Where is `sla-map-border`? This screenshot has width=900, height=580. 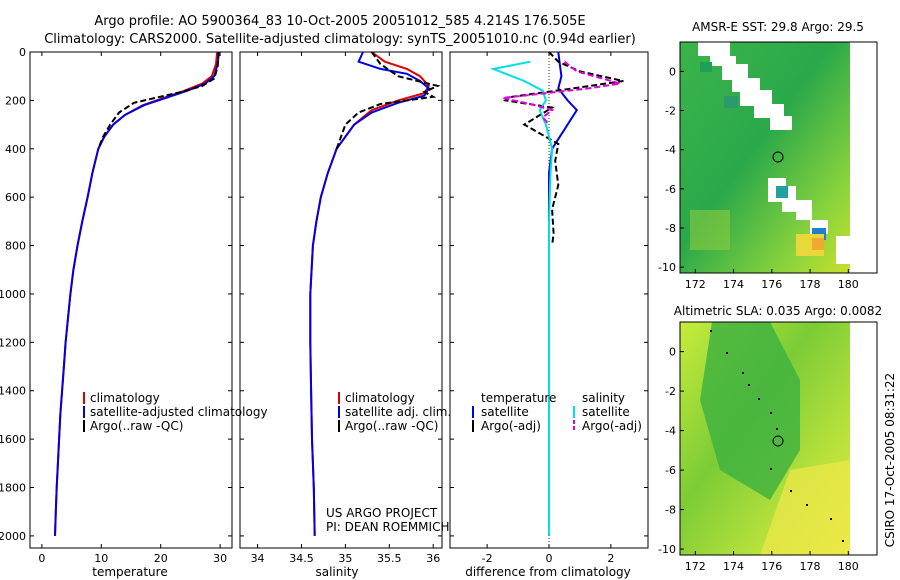
sla-map-border is located at coordinates (778, 438).